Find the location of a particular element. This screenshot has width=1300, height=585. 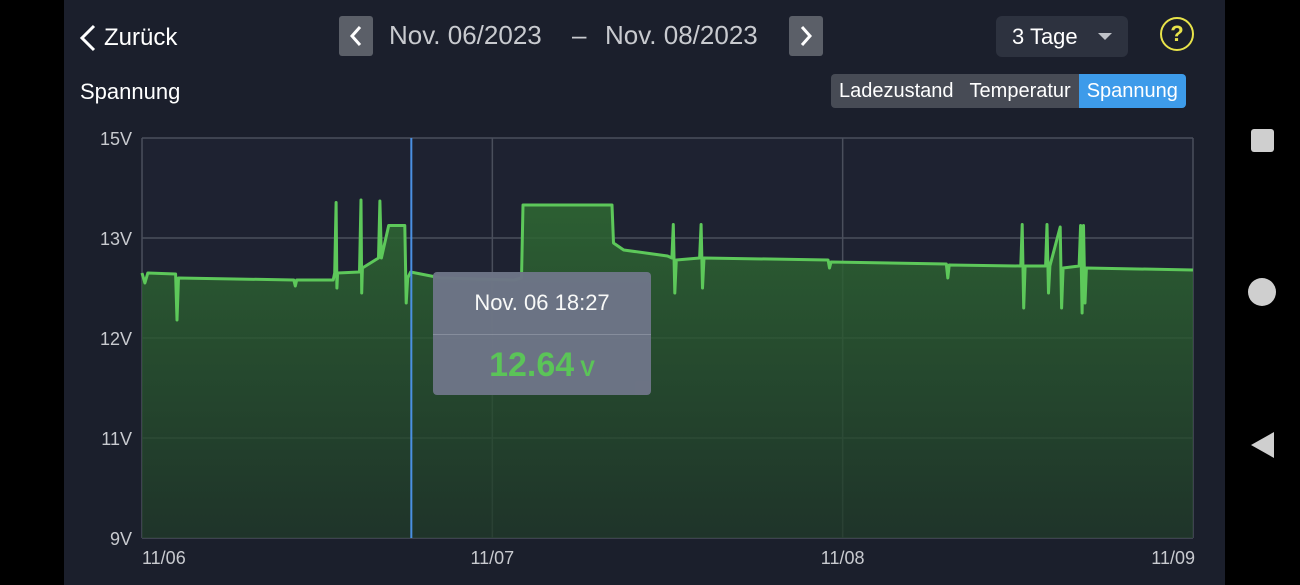

tooltip-time: Nov. 06 18:27 is located at coordinates (542, 302).